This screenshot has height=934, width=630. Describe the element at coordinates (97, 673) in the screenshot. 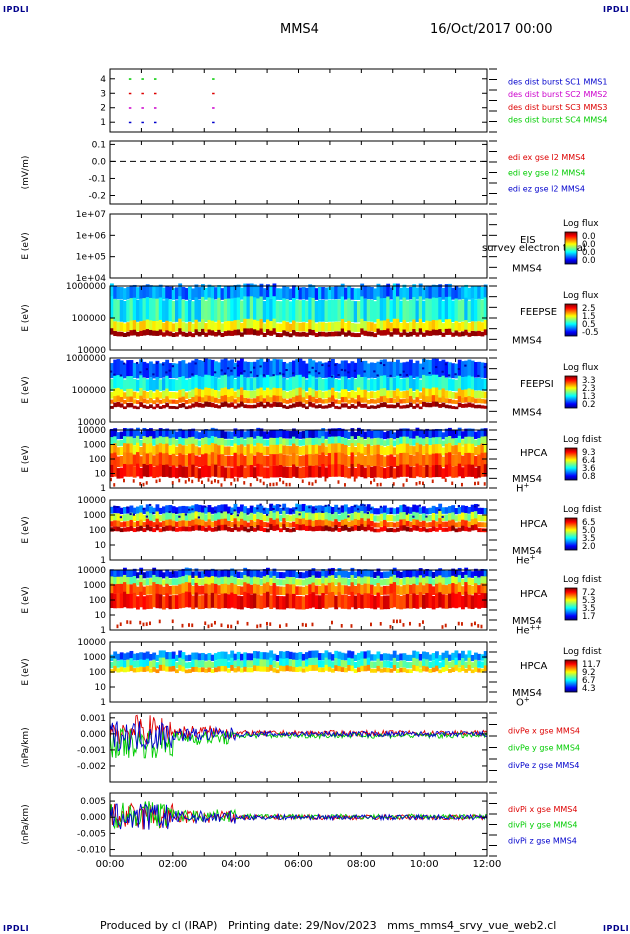

I see `y-tick-label: 100` at that location.